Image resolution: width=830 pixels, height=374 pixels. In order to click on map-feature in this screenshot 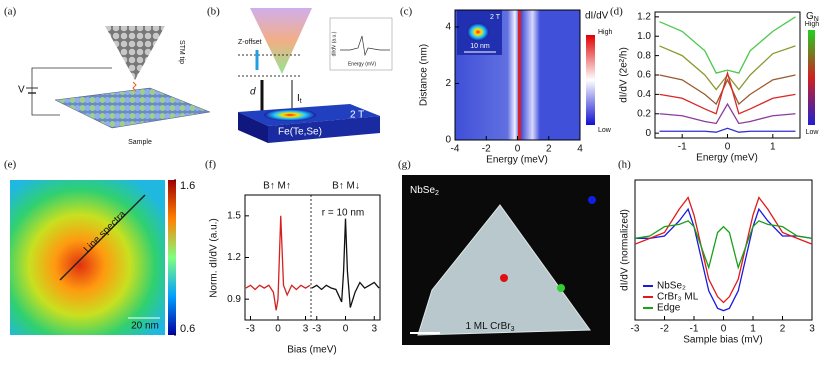, I will do `click(519, 75)`.